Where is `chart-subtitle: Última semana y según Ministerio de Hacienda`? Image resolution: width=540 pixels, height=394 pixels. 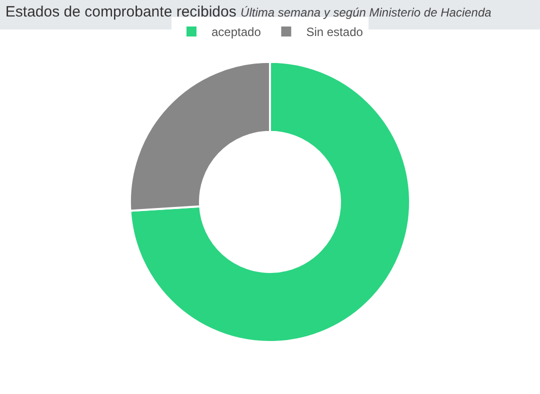 chart-subtitle: Última semana y según Ministerio de Hacienda is located at coordinates (366, 12).